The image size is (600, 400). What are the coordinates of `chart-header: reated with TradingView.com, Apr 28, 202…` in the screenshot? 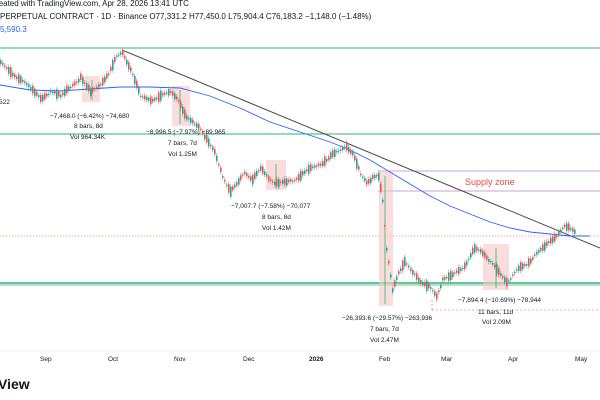 It's located at (300, 6).